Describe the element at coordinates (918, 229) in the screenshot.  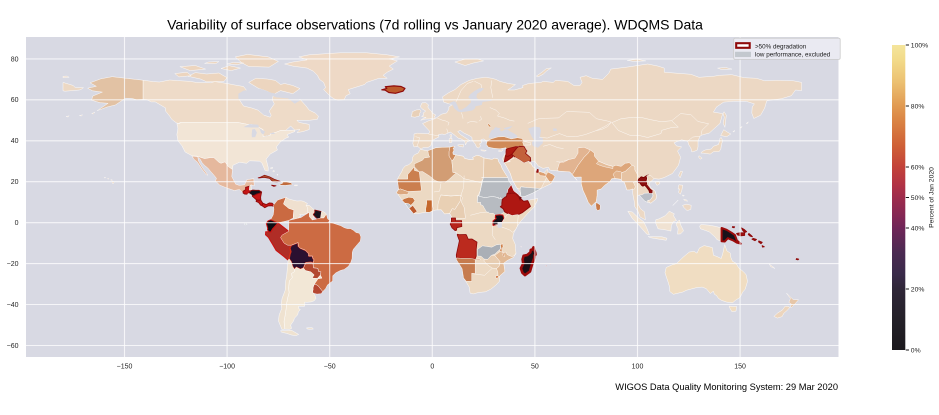
I see `svg-text: 40%` at that location.